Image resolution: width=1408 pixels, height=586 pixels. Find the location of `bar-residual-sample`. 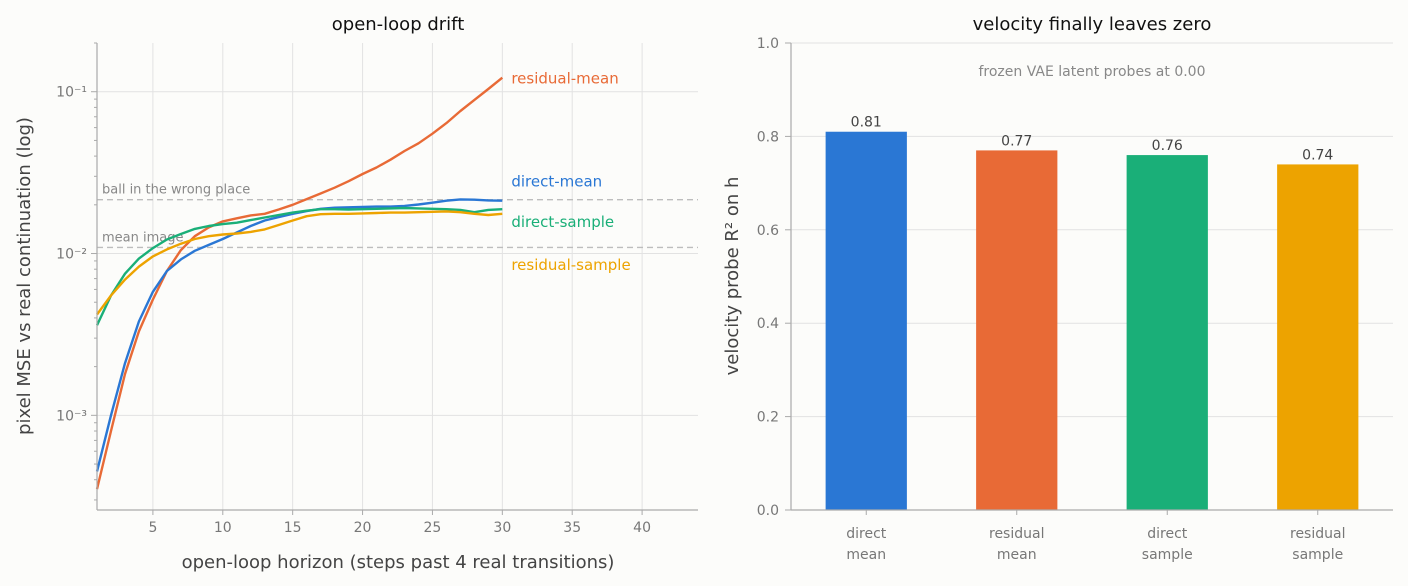

bar-residual-sample is located at coordinates (1318, 337).